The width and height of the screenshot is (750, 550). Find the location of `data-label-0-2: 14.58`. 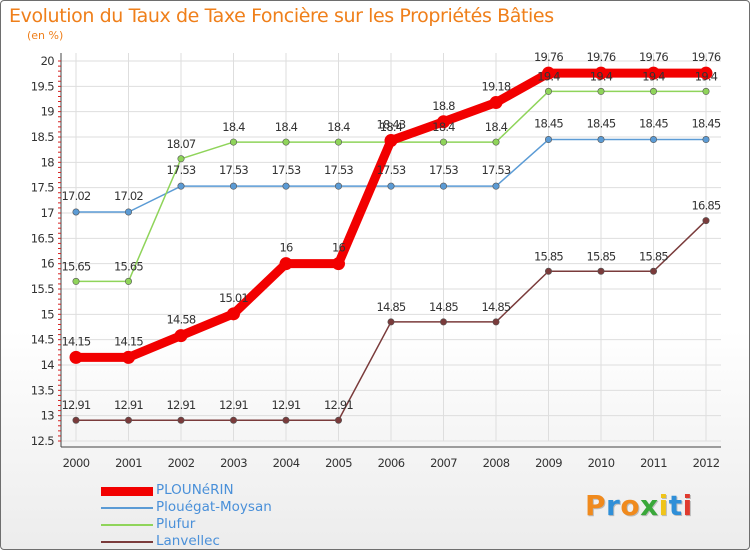

data-label-0-2: 14.58 is located at coordinates (181, 320).